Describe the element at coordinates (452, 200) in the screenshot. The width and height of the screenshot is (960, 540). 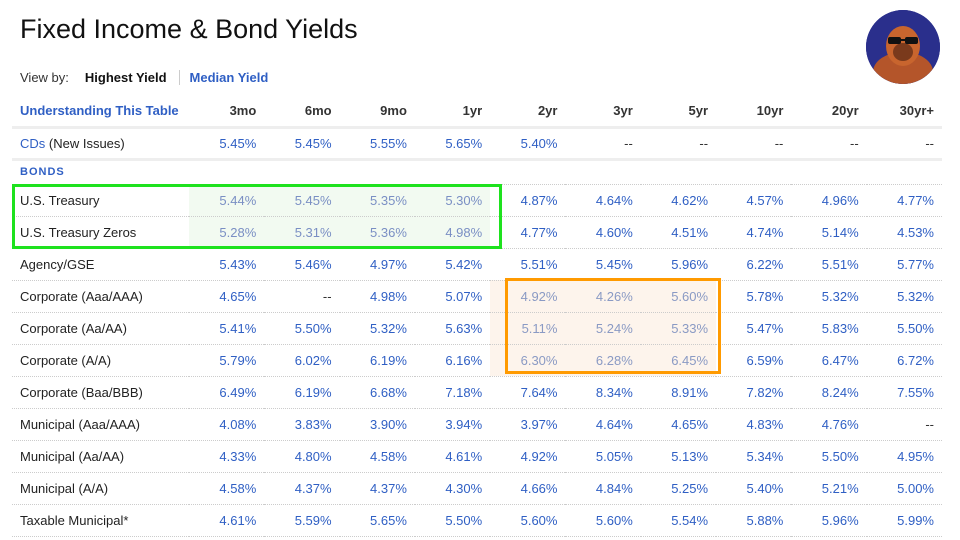
I see `yield-cell: 5.30%` at that location.